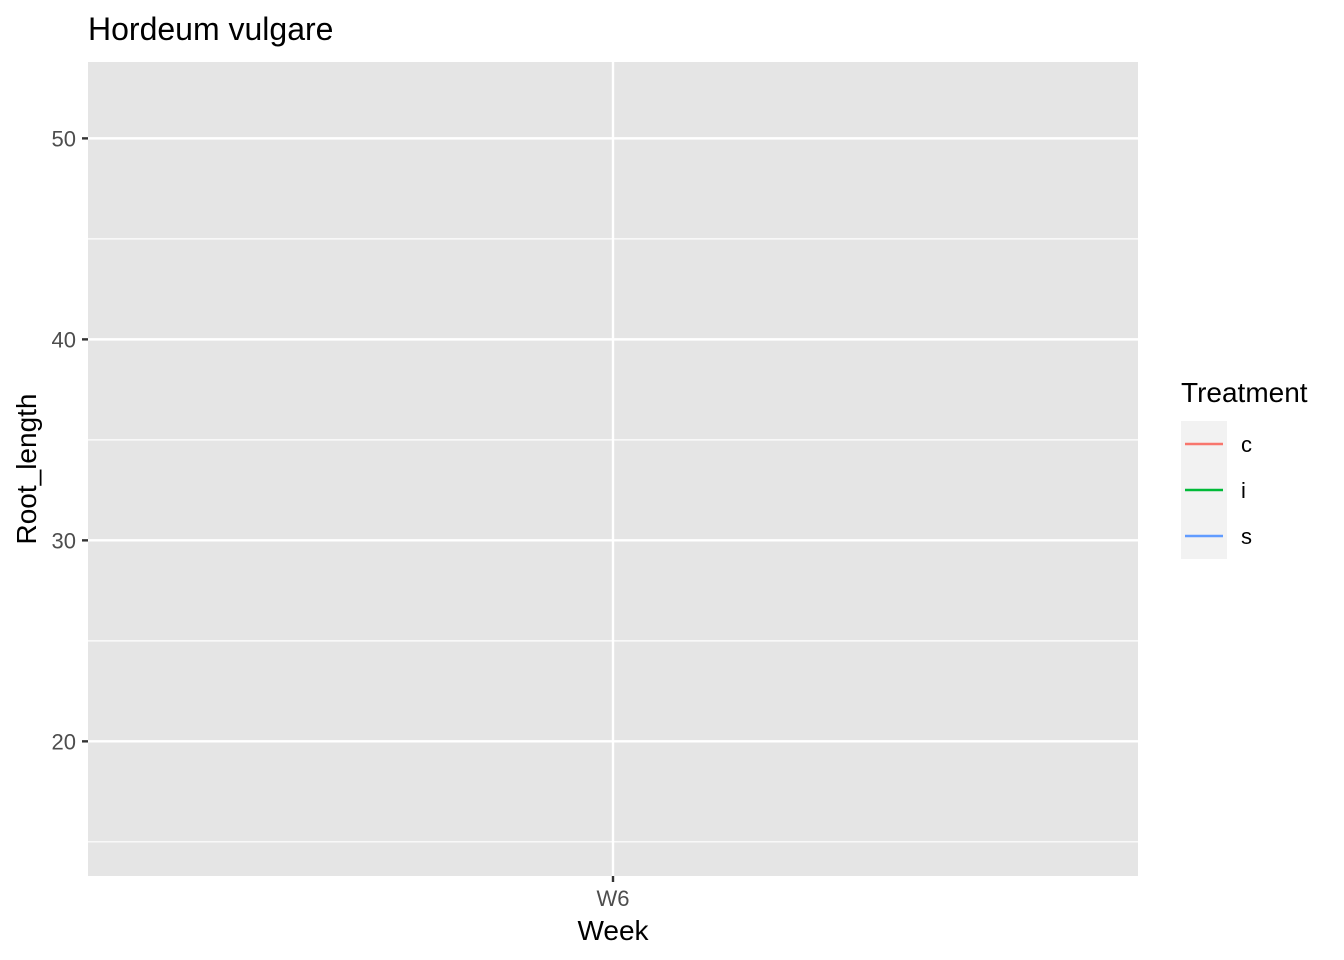 This screenshot has width=1344, height=960. I want to click on legend-label-c: c, so click(1246, 444).